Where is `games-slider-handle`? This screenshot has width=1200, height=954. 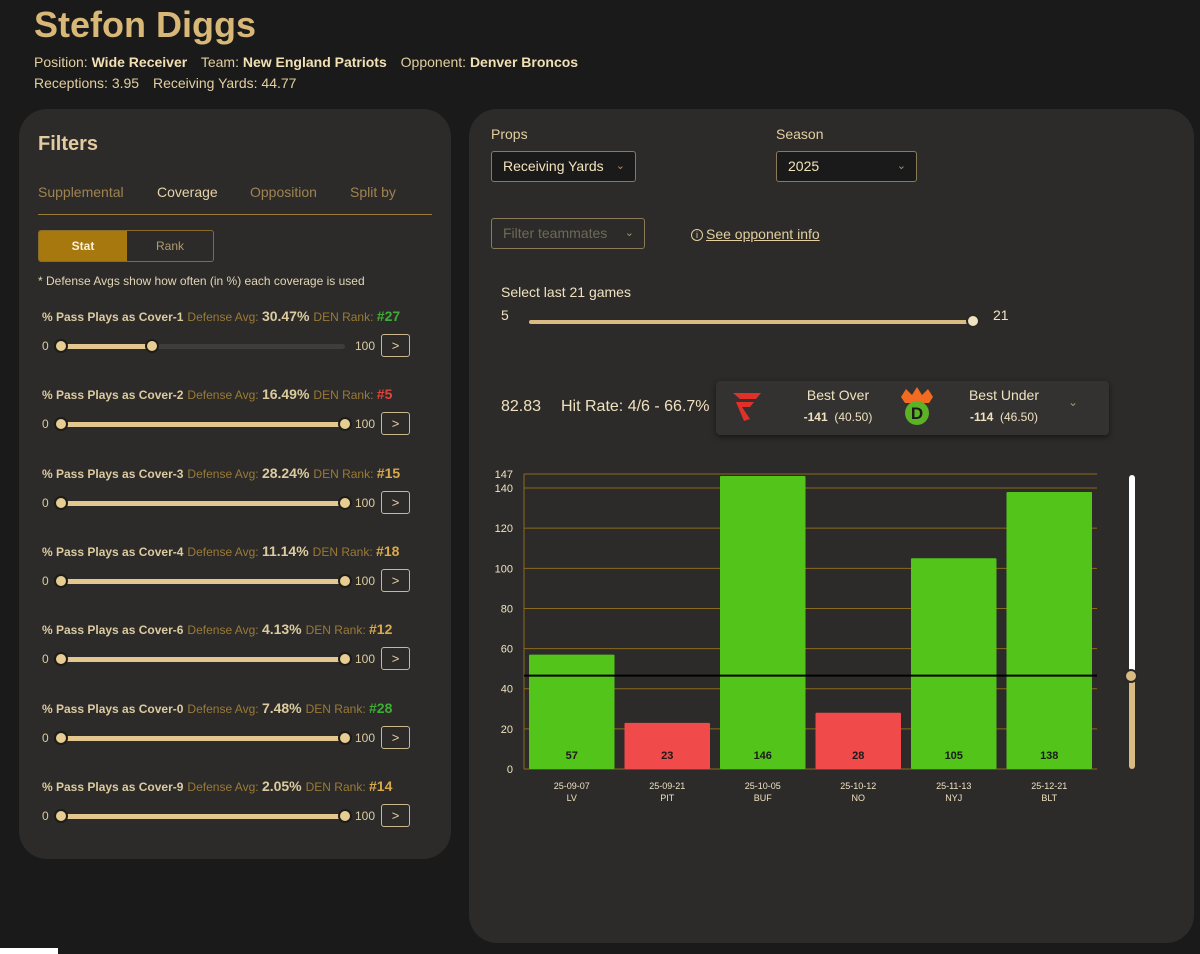
games-slider-handle is located at coordinates (973, 321).